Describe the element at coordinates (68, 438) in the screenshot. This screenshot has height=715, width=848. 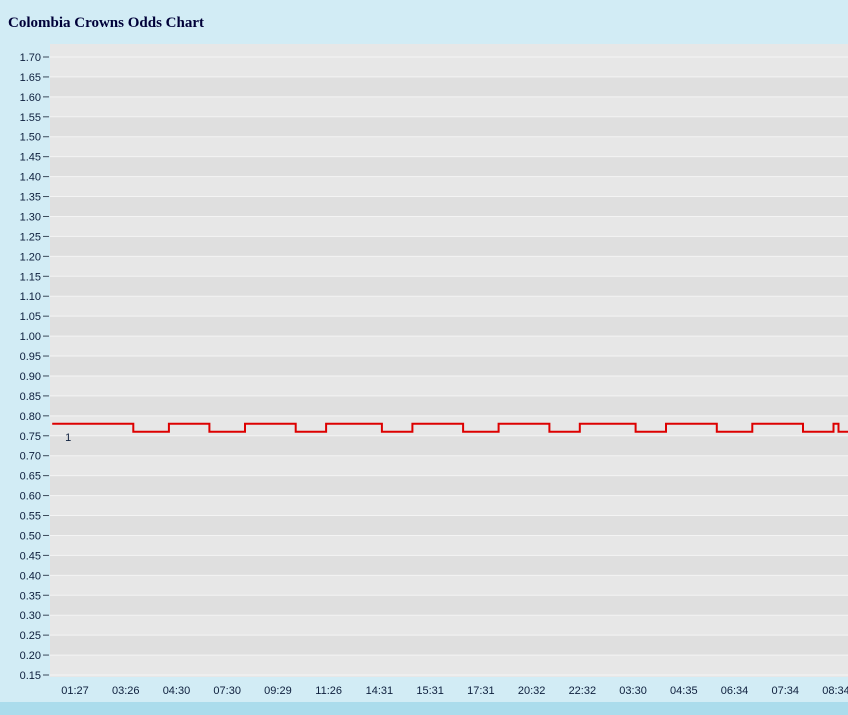
I see `series-label: 1` at that location.